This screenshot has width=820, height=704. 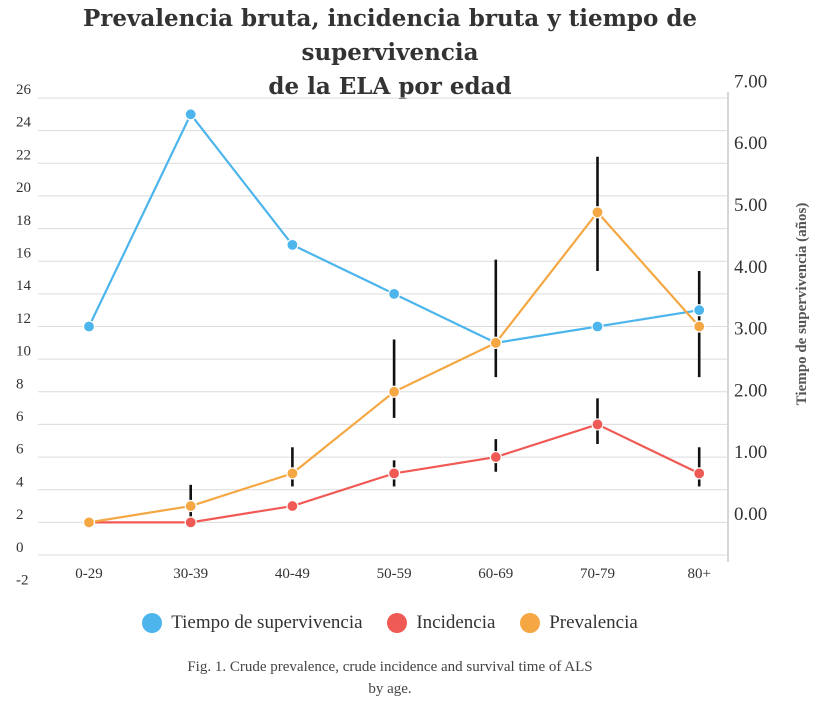 What do you see at coordinates (456, 622) in the screenshot?
I see `legend-label-incidence: Incidencia` at bounding box center [456, 622].